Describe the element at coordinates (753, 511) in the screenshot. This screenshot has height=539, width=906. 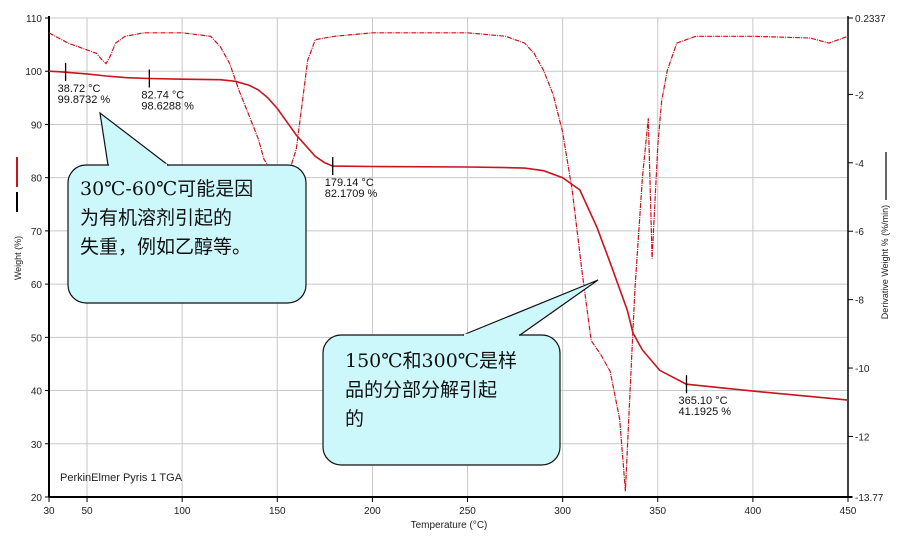
I see `x-tick-label: 400` at that location.